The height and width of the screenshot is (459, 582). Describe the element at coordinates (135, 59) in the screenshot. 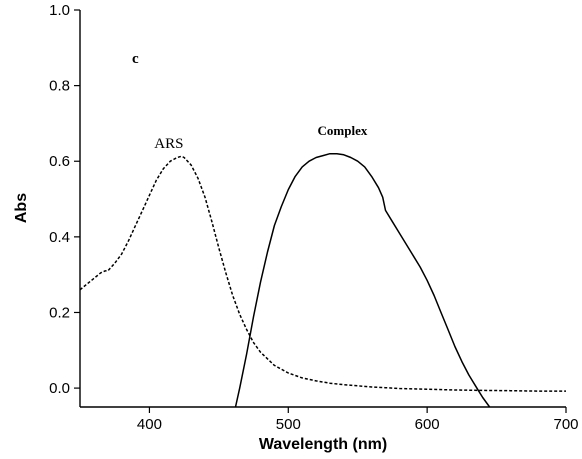

I see `panel-label: c` at that location.